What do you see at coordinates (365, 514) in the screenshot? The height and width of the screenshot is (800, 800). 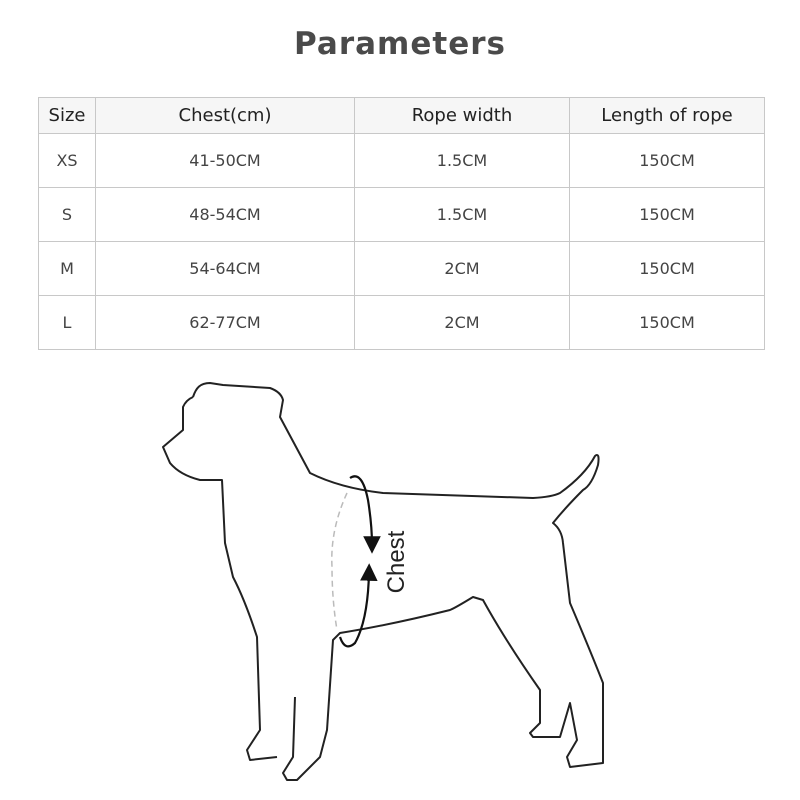 I see `arrow-down-icon` at bounding box center [365, 514].